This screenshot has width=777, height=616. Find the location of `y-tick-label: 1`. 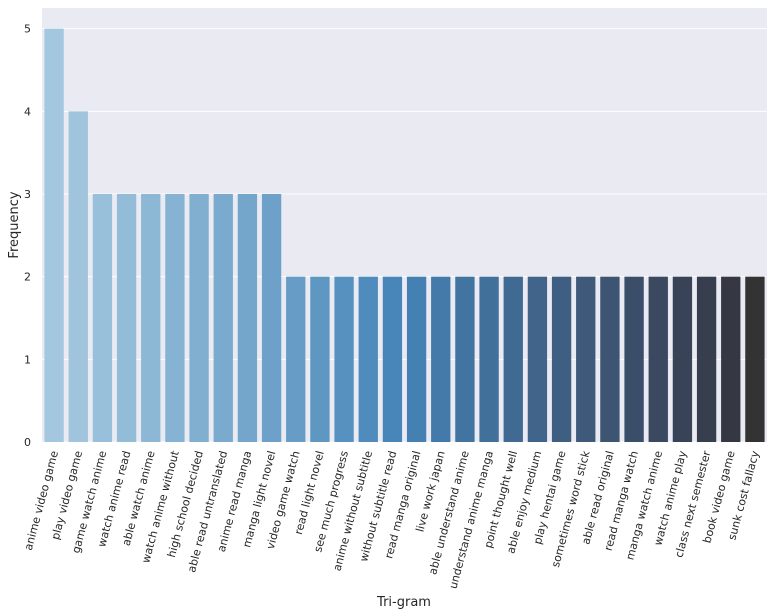

y-tick-label: 1 is located at coordinates (27, 359).